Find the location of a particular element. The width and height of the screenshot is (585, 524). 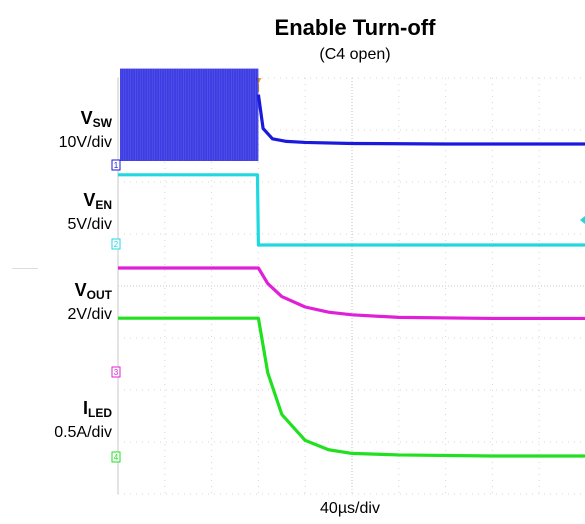

channel-marker-text: 1 is located at coordinates (116, 165).